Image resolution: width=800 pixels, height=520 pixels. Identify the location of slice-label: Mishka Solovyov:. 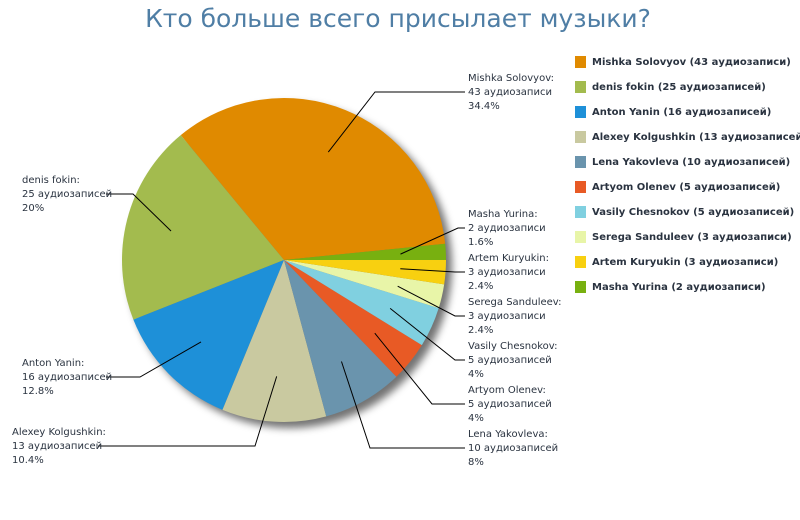
(511, 78).